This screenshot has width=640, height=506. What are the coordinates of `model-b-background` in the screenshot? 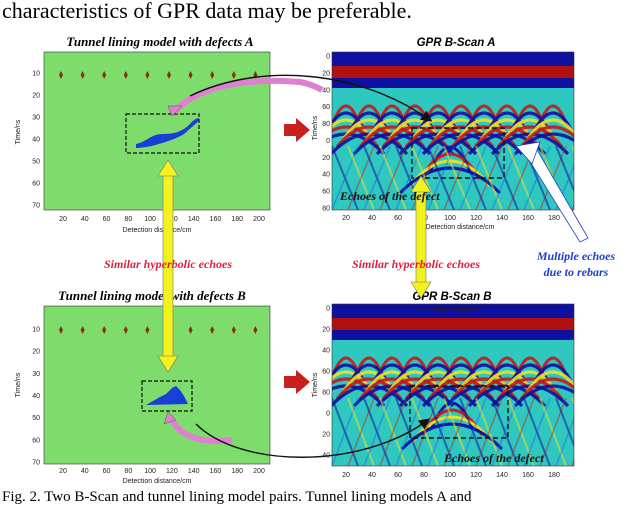 It's located at (157, 385).